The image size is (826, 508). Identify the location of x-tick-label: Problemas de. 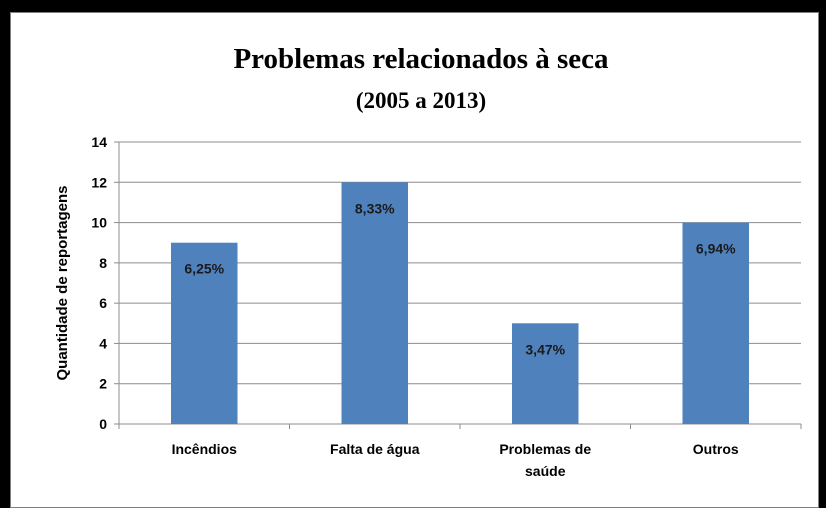
(545, 449).